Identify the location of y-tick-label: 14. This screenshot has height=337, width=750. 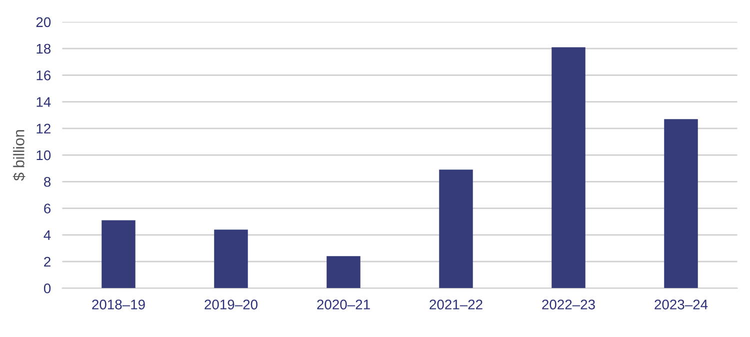
(43, 102).